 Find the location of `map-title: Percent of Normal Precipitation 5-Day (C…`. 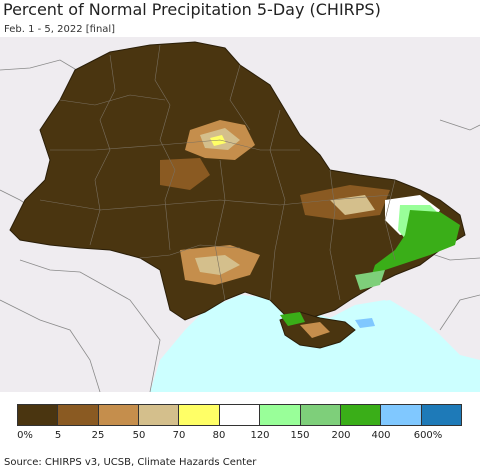

map-title: Percent of Normal Precipitation 5-Day (C… is located at coordinates (192, 9).